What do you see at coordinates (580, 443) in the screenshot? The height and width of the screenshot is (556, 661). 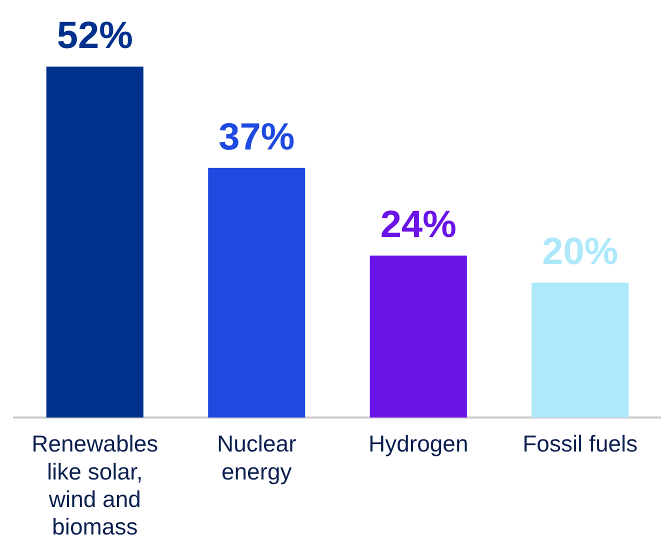 I see `x-tick-label: Fossil fuels` at bounding box center [580, 443].